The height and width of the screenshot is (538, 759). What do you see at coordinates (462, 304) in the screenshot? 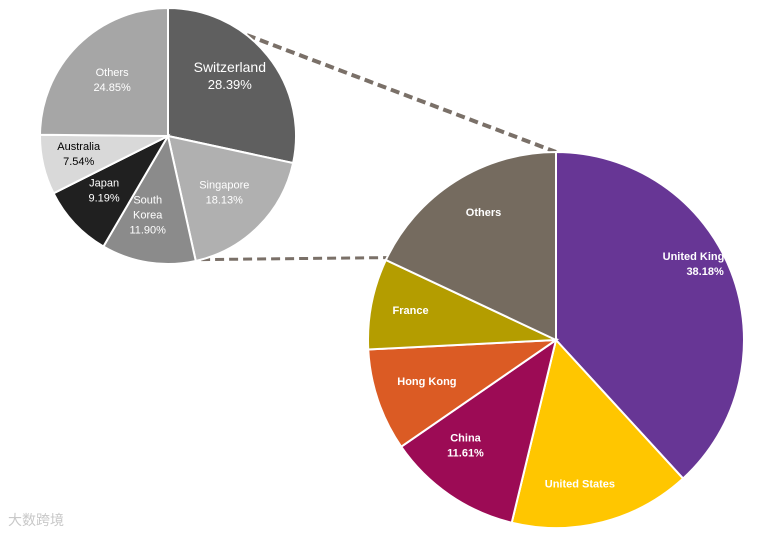
I see `pie1-slice-france` at bounding box center [462, 304].